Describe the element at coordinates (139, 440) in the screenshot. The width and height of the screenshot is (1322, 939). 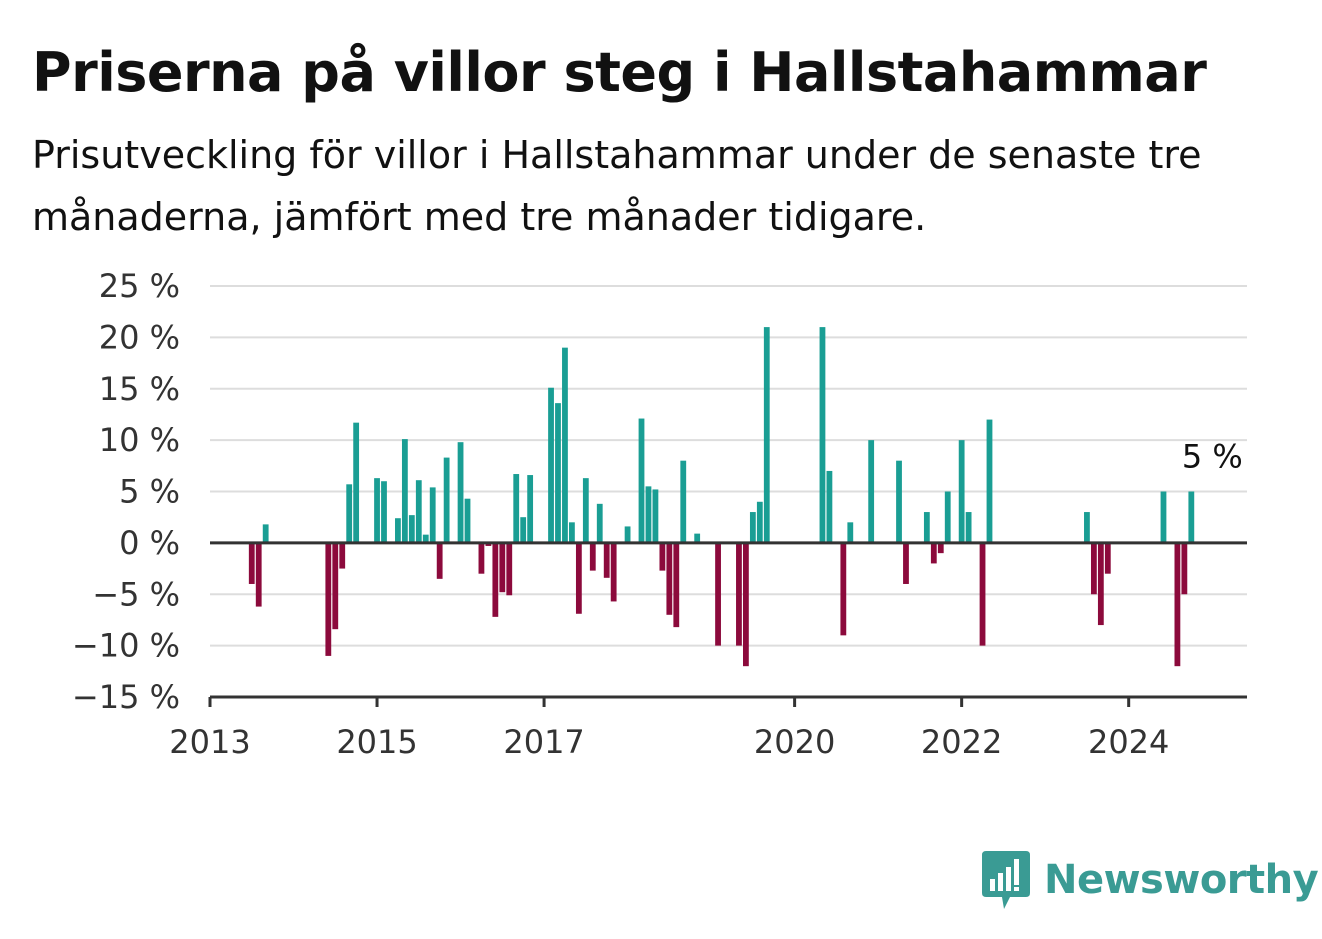
I see `y-tick-label: 10 %` at that location.